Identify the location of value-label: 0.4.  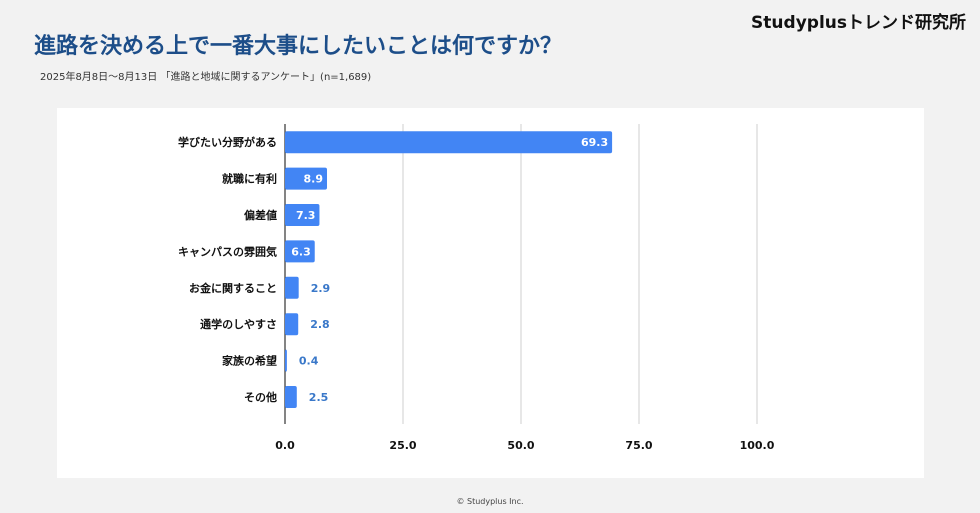
(309, 361).